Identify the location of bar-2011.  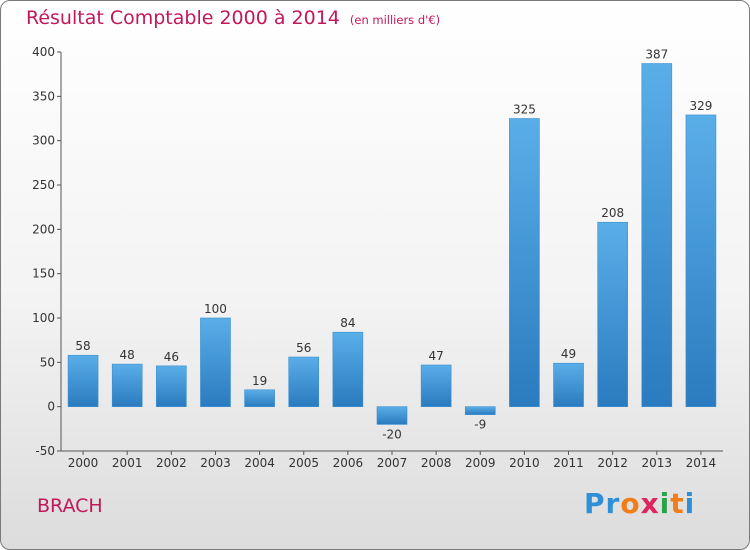
(568, 384).